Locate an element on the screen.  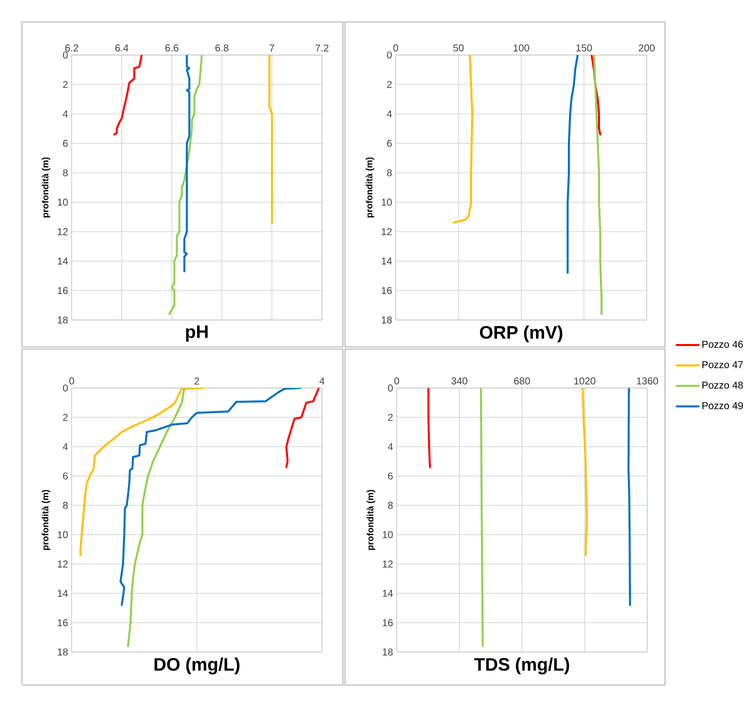
x-axis-title: ORP (mV) is located at coordinates (521, 334).